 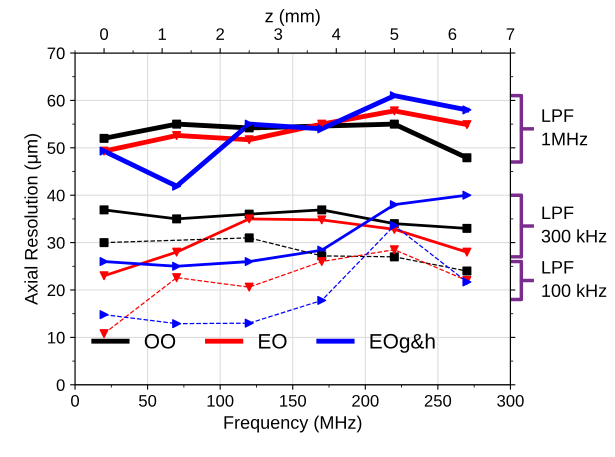 I want to click on y-tick-label: 20, so click(x=56, y=290).